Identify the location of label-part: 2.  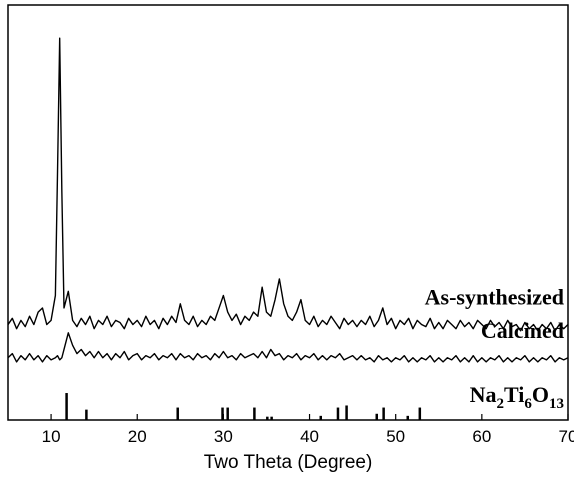
(500, 404).